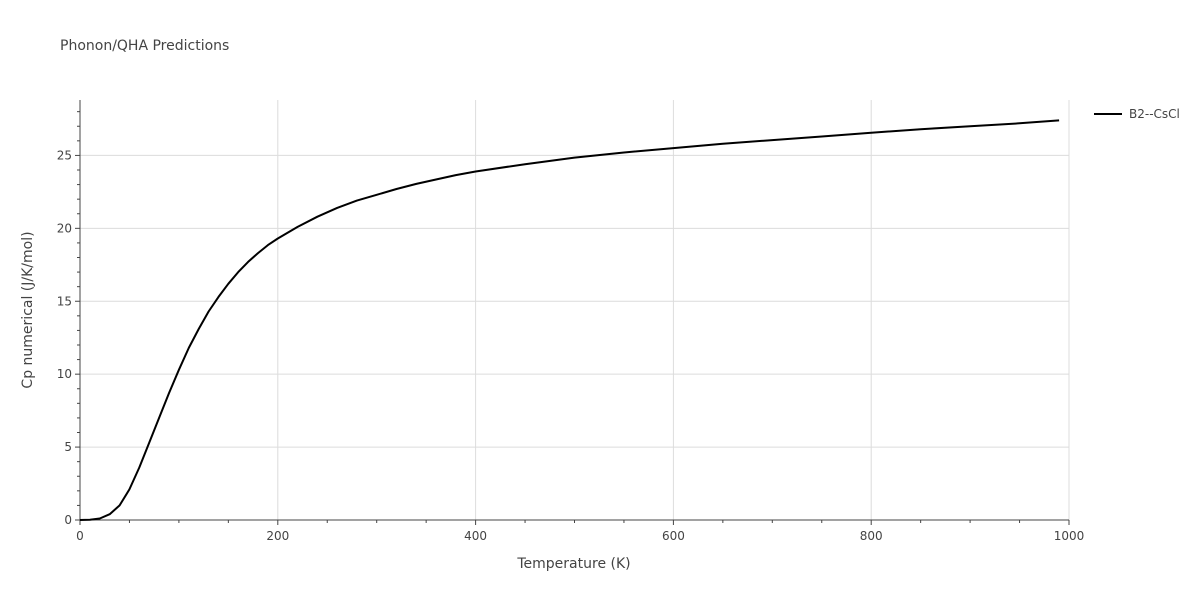 Image resolution: width=1200 pixels, height=600 pixels. Describe the element at coordinates (64, 301) in the screenshot. I see `y-tick-label: 15` at that location.